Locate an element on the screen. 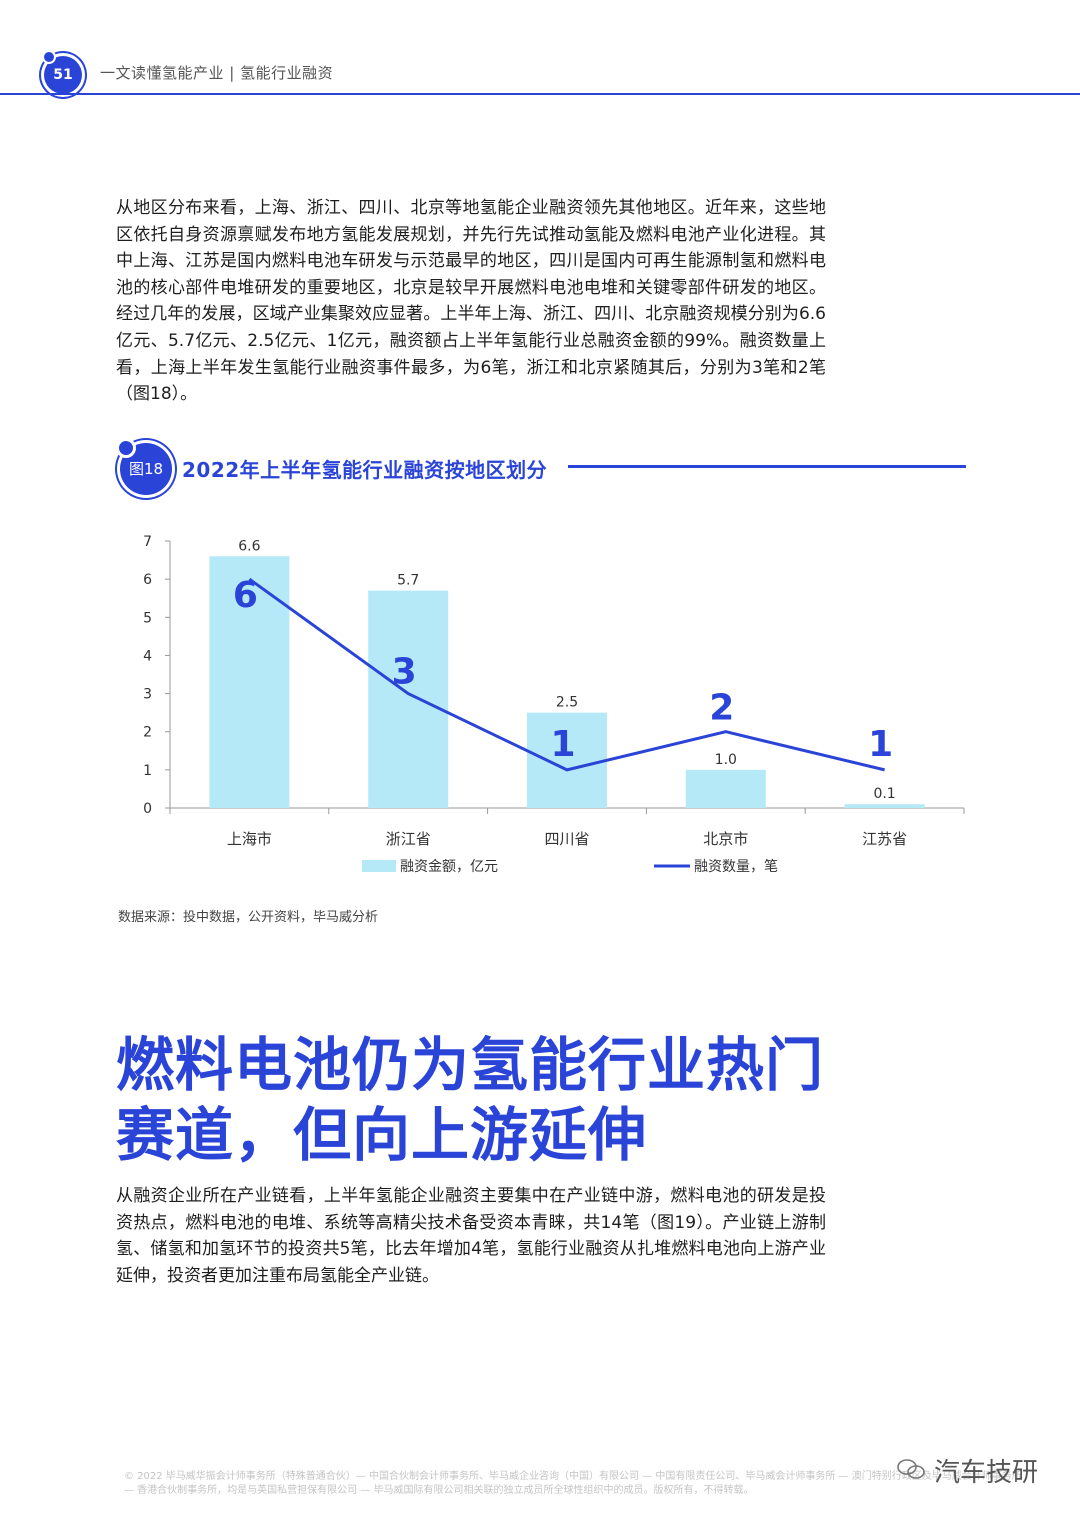  y-tick-label: 1 is located at coordinates (147, 771).